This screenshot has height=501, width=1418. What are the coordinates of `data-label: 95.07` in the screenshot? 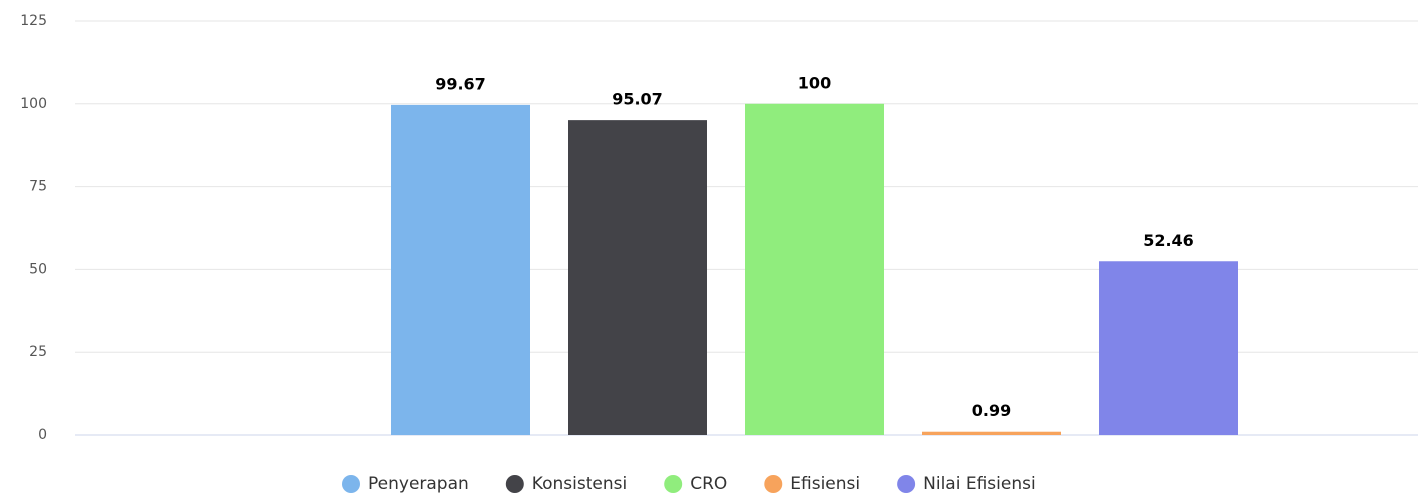 It's located at (637, 99).